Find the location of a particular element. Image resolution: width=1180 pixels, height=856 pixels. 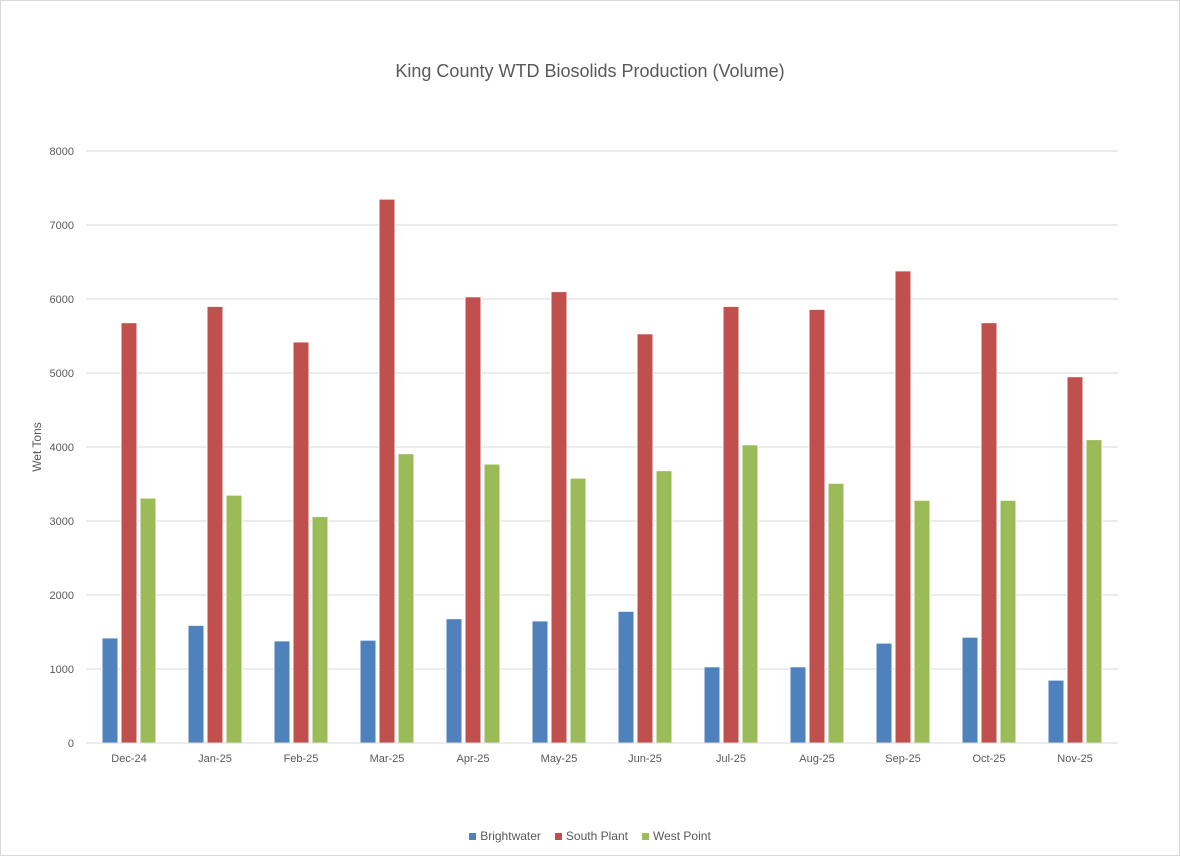

x-tick-label: Oct-25 is located at coordinates (988, 759).